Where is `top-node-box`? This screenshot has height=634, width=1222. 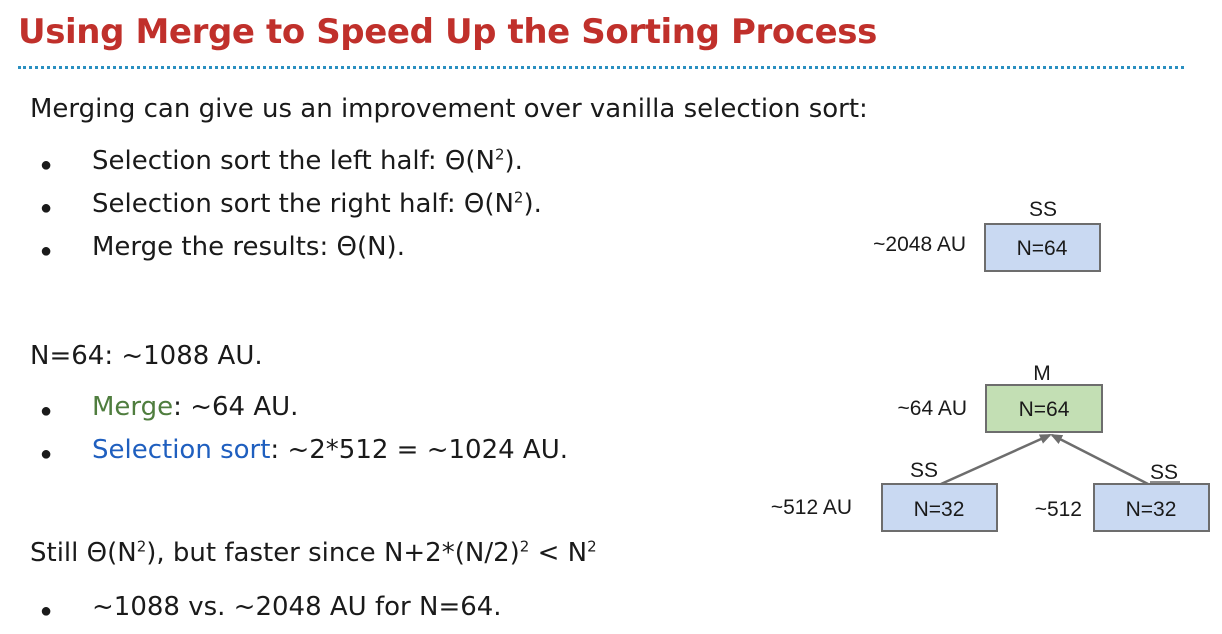 top-node-box is located at coordinates (1042, 247).